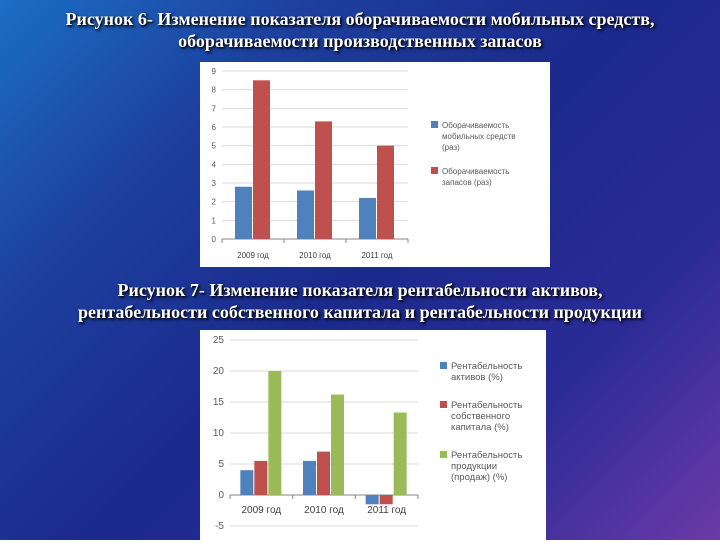 Image resolution: width=720 pixels, height=545 pixels. Describe the element at coordinates (386, 510) in the screenshot. I see `chart2-category-label: 2011 год` at that location.